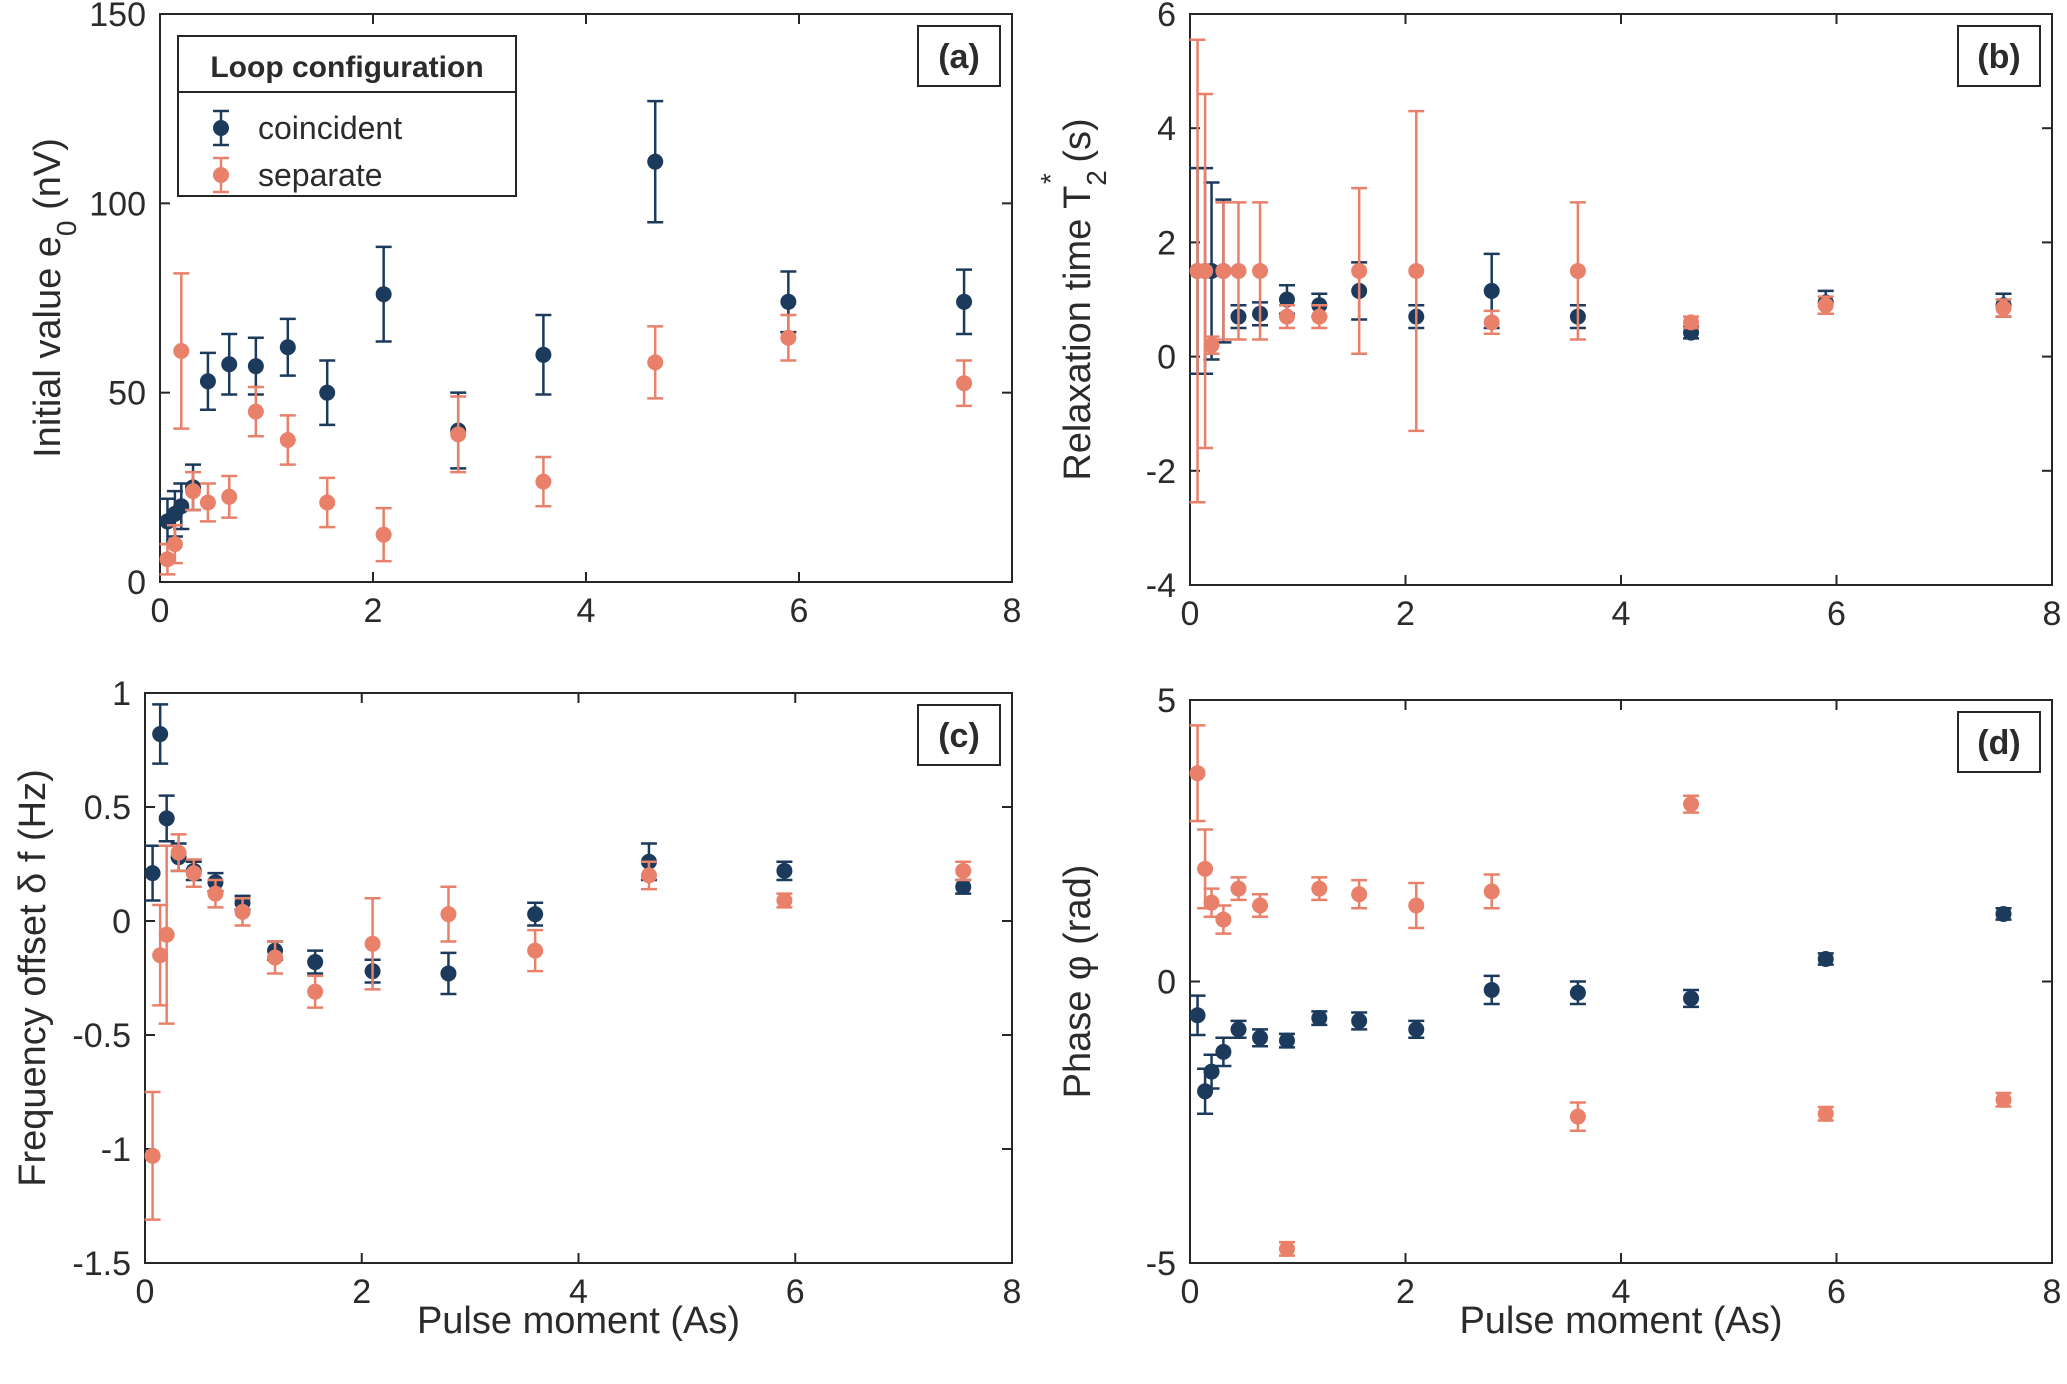 This screenshot has width=2067, height=1384. I want to click on y-axis-label: Relaxation time T2 * (s), so click(1073, 299).